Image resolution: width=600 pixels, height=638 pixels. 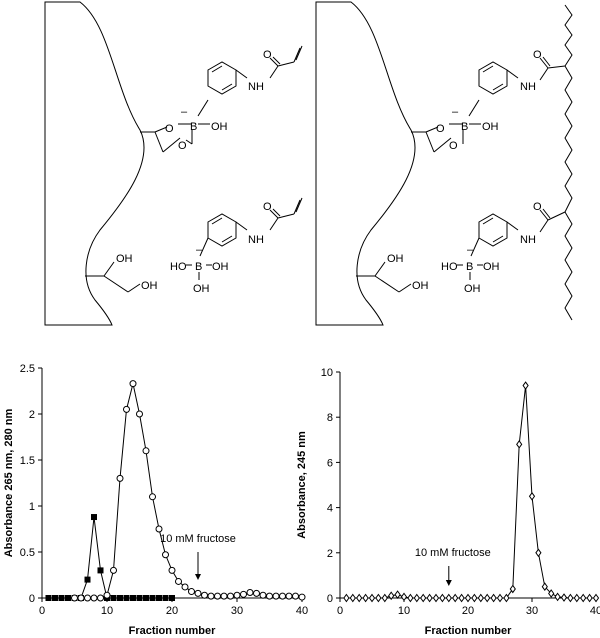 What do you see at coordinates (404, 611) in the screenshot?
I see `x-tick-label: 10` at bounding box center [404, 611].